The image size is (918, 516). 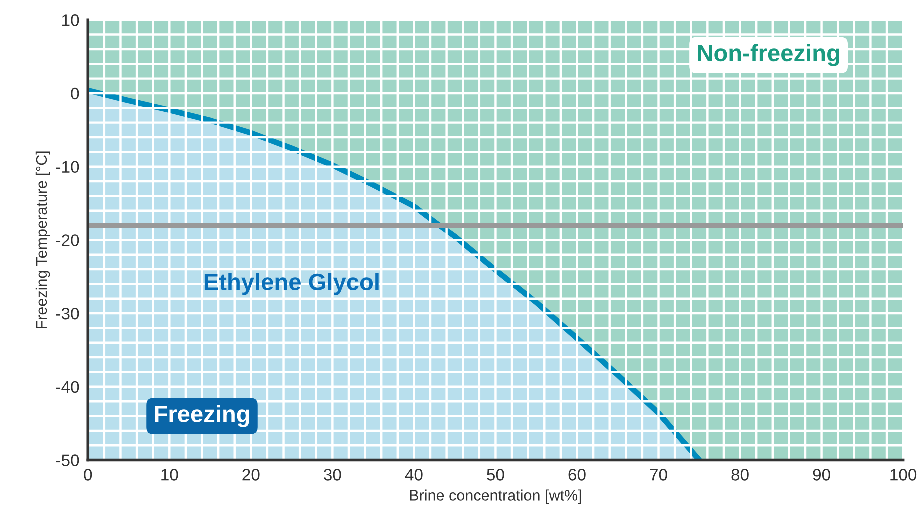 I want to click on series-label: Ethylene Glycol, so click(x=291, y=284).